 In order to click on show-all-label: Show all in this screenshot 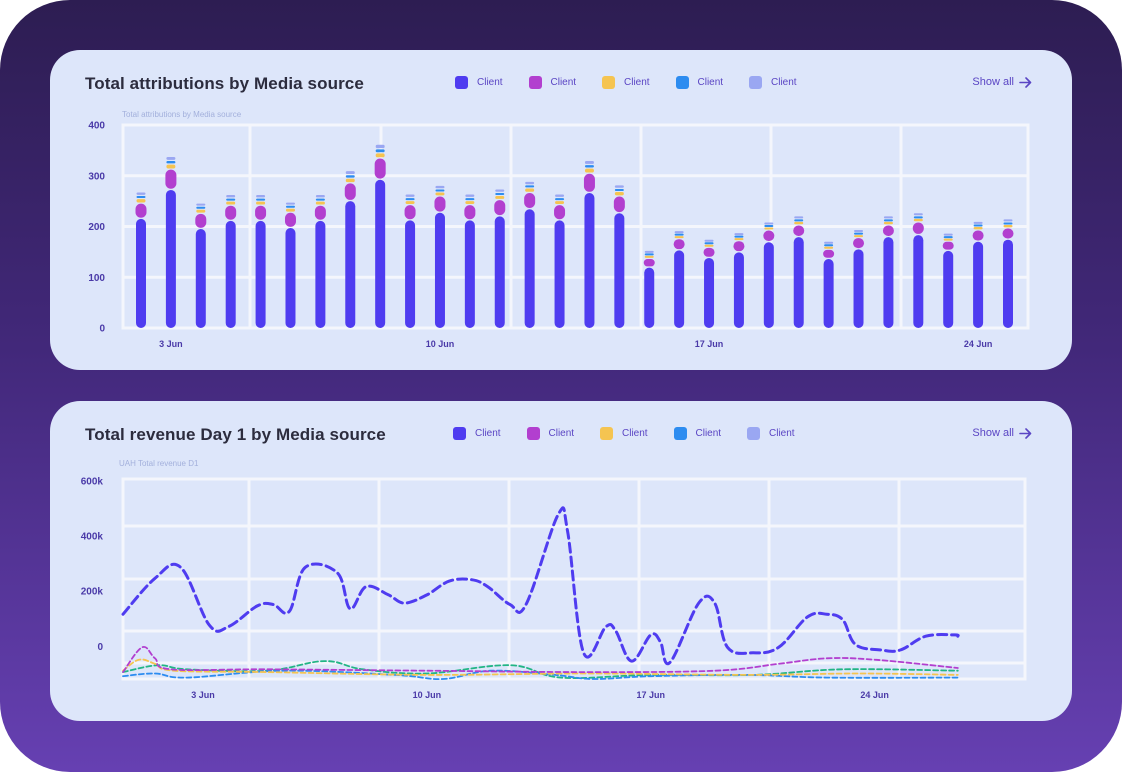, I will do `click(993, 82)`.